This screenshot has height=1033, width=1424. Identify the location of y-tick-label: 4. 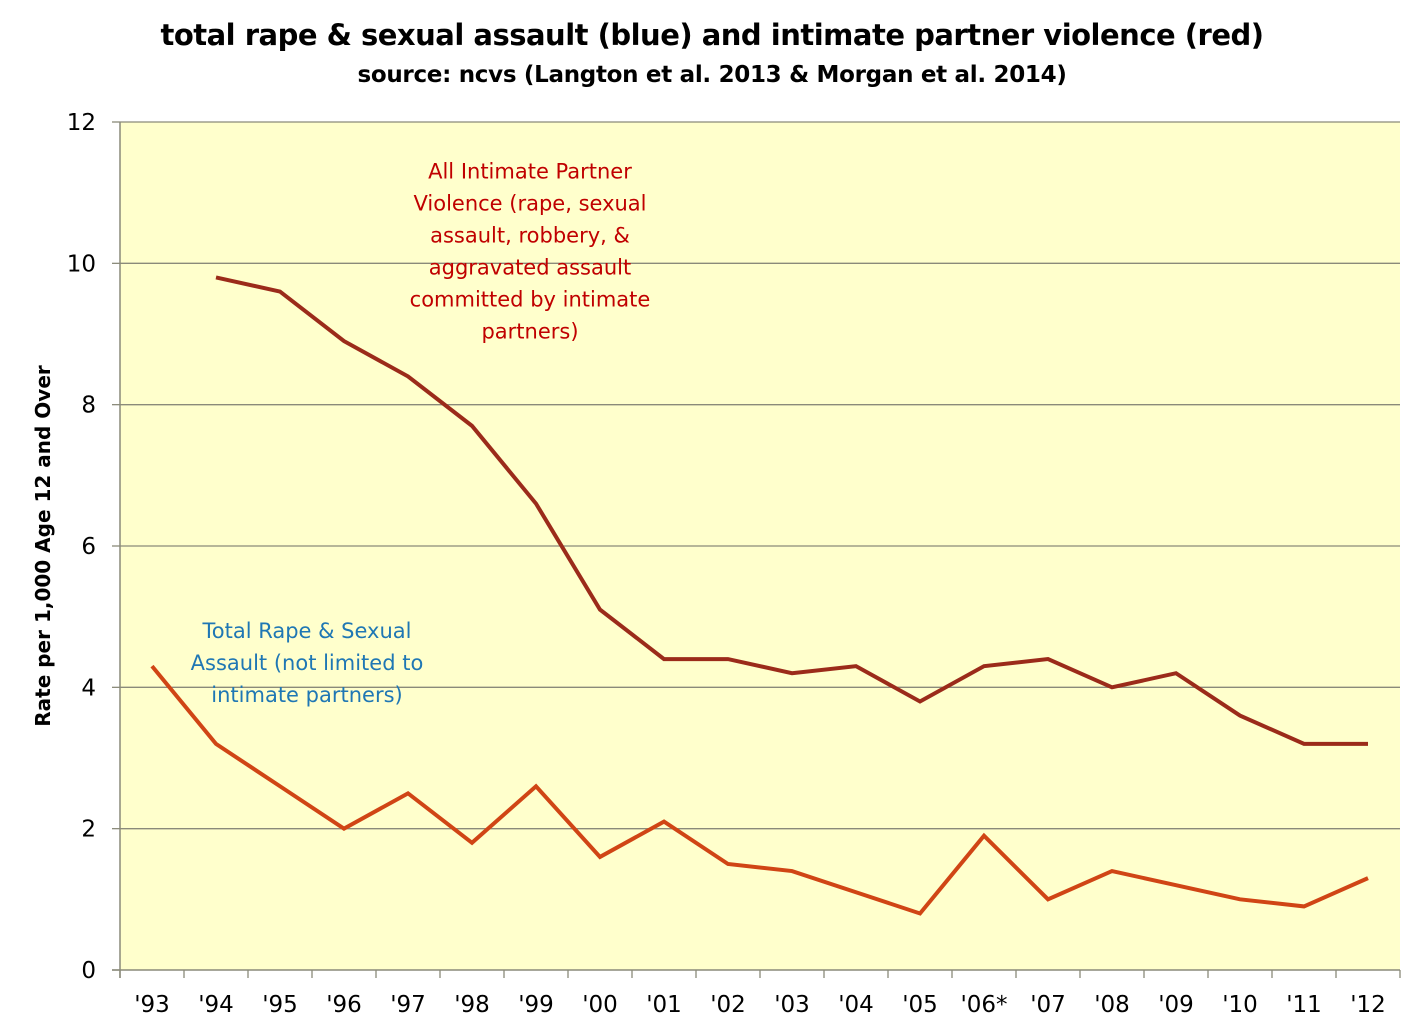
(88, 688).